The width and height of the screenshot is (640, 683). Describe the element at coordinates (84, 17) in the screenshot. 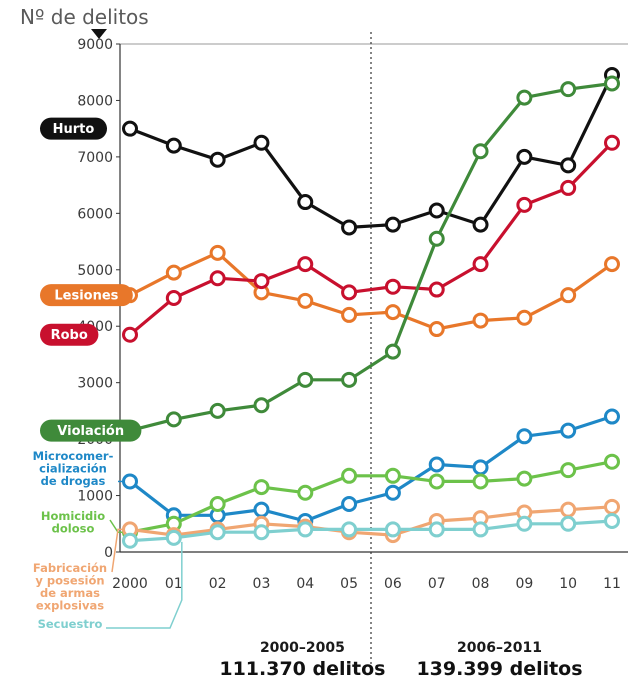

I see `y-axis-title: Nº de delitos` at that location.